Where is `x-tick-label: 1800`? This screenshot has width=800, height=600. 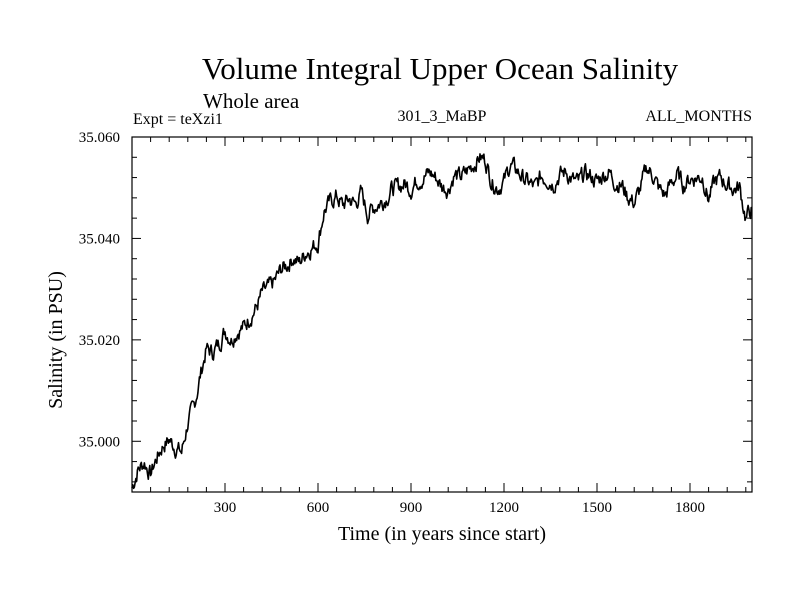
x-tick-label: 1800 is located at coordinates (690, 508).